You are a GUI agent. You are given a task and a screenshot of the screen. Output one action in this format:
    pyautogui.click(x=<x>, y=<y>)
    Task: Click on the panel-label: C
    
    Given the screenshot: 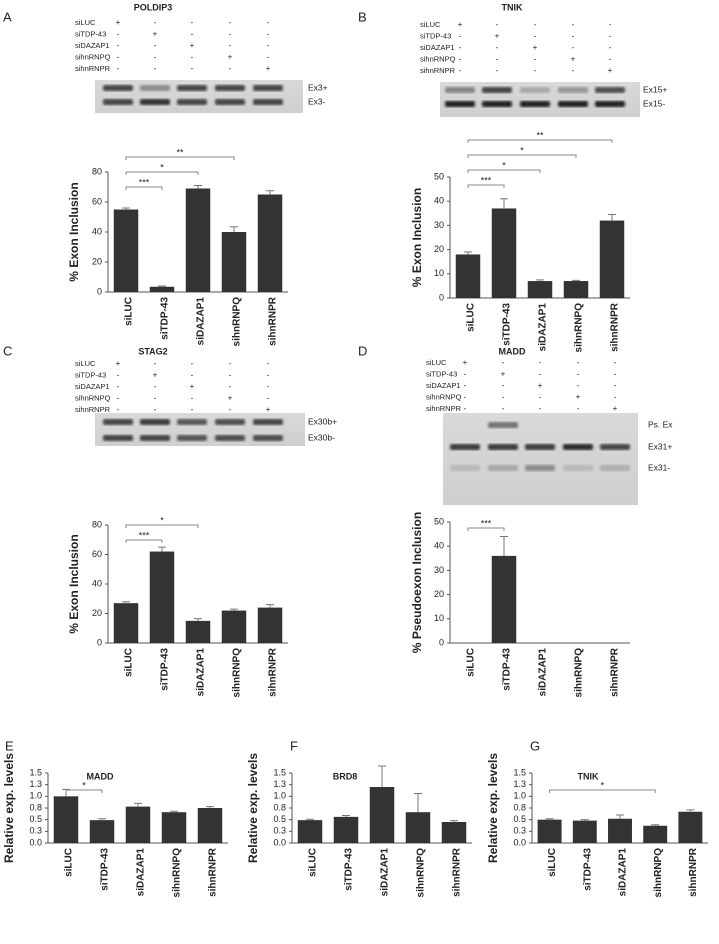 What is the action you would take?
    pyautogui.click(x=7, y=350)
    